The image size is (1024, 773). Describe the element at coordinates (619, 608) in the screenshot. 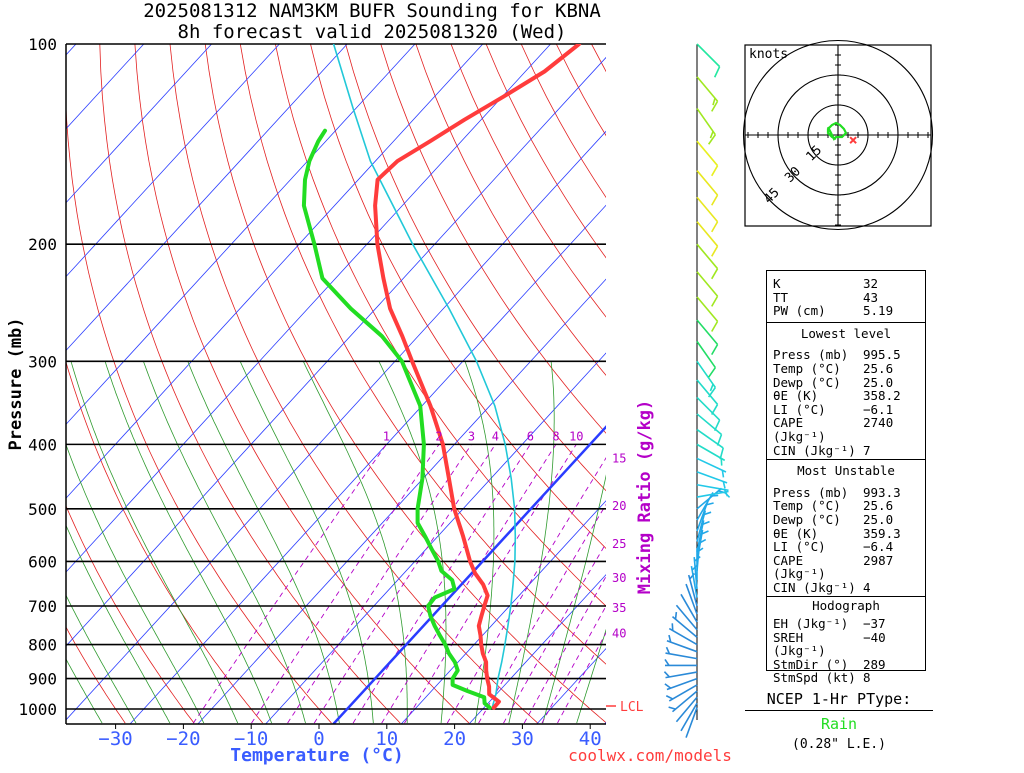

I see `mixing-ratio-label: 35` at that location.